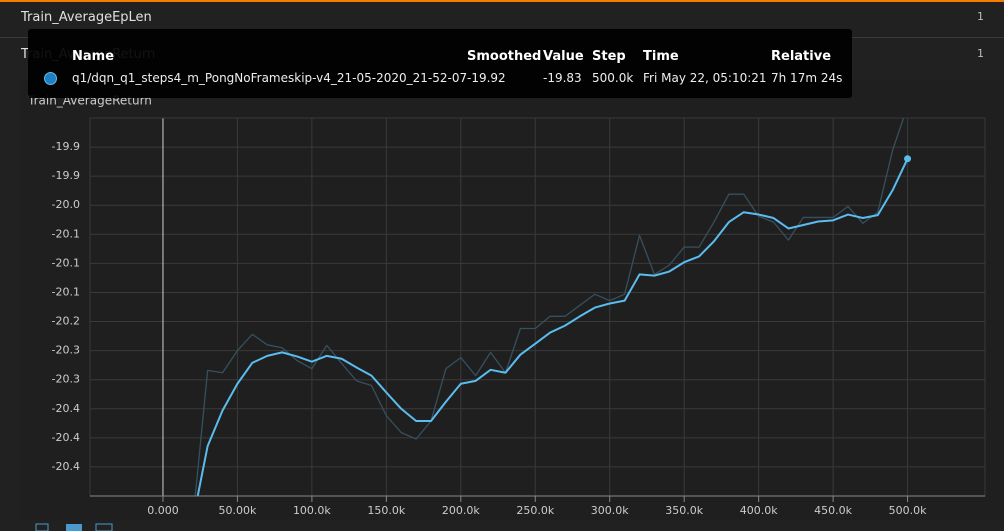  I want to click on panel-title: Train_AverageEpLen, so click(86, 17).